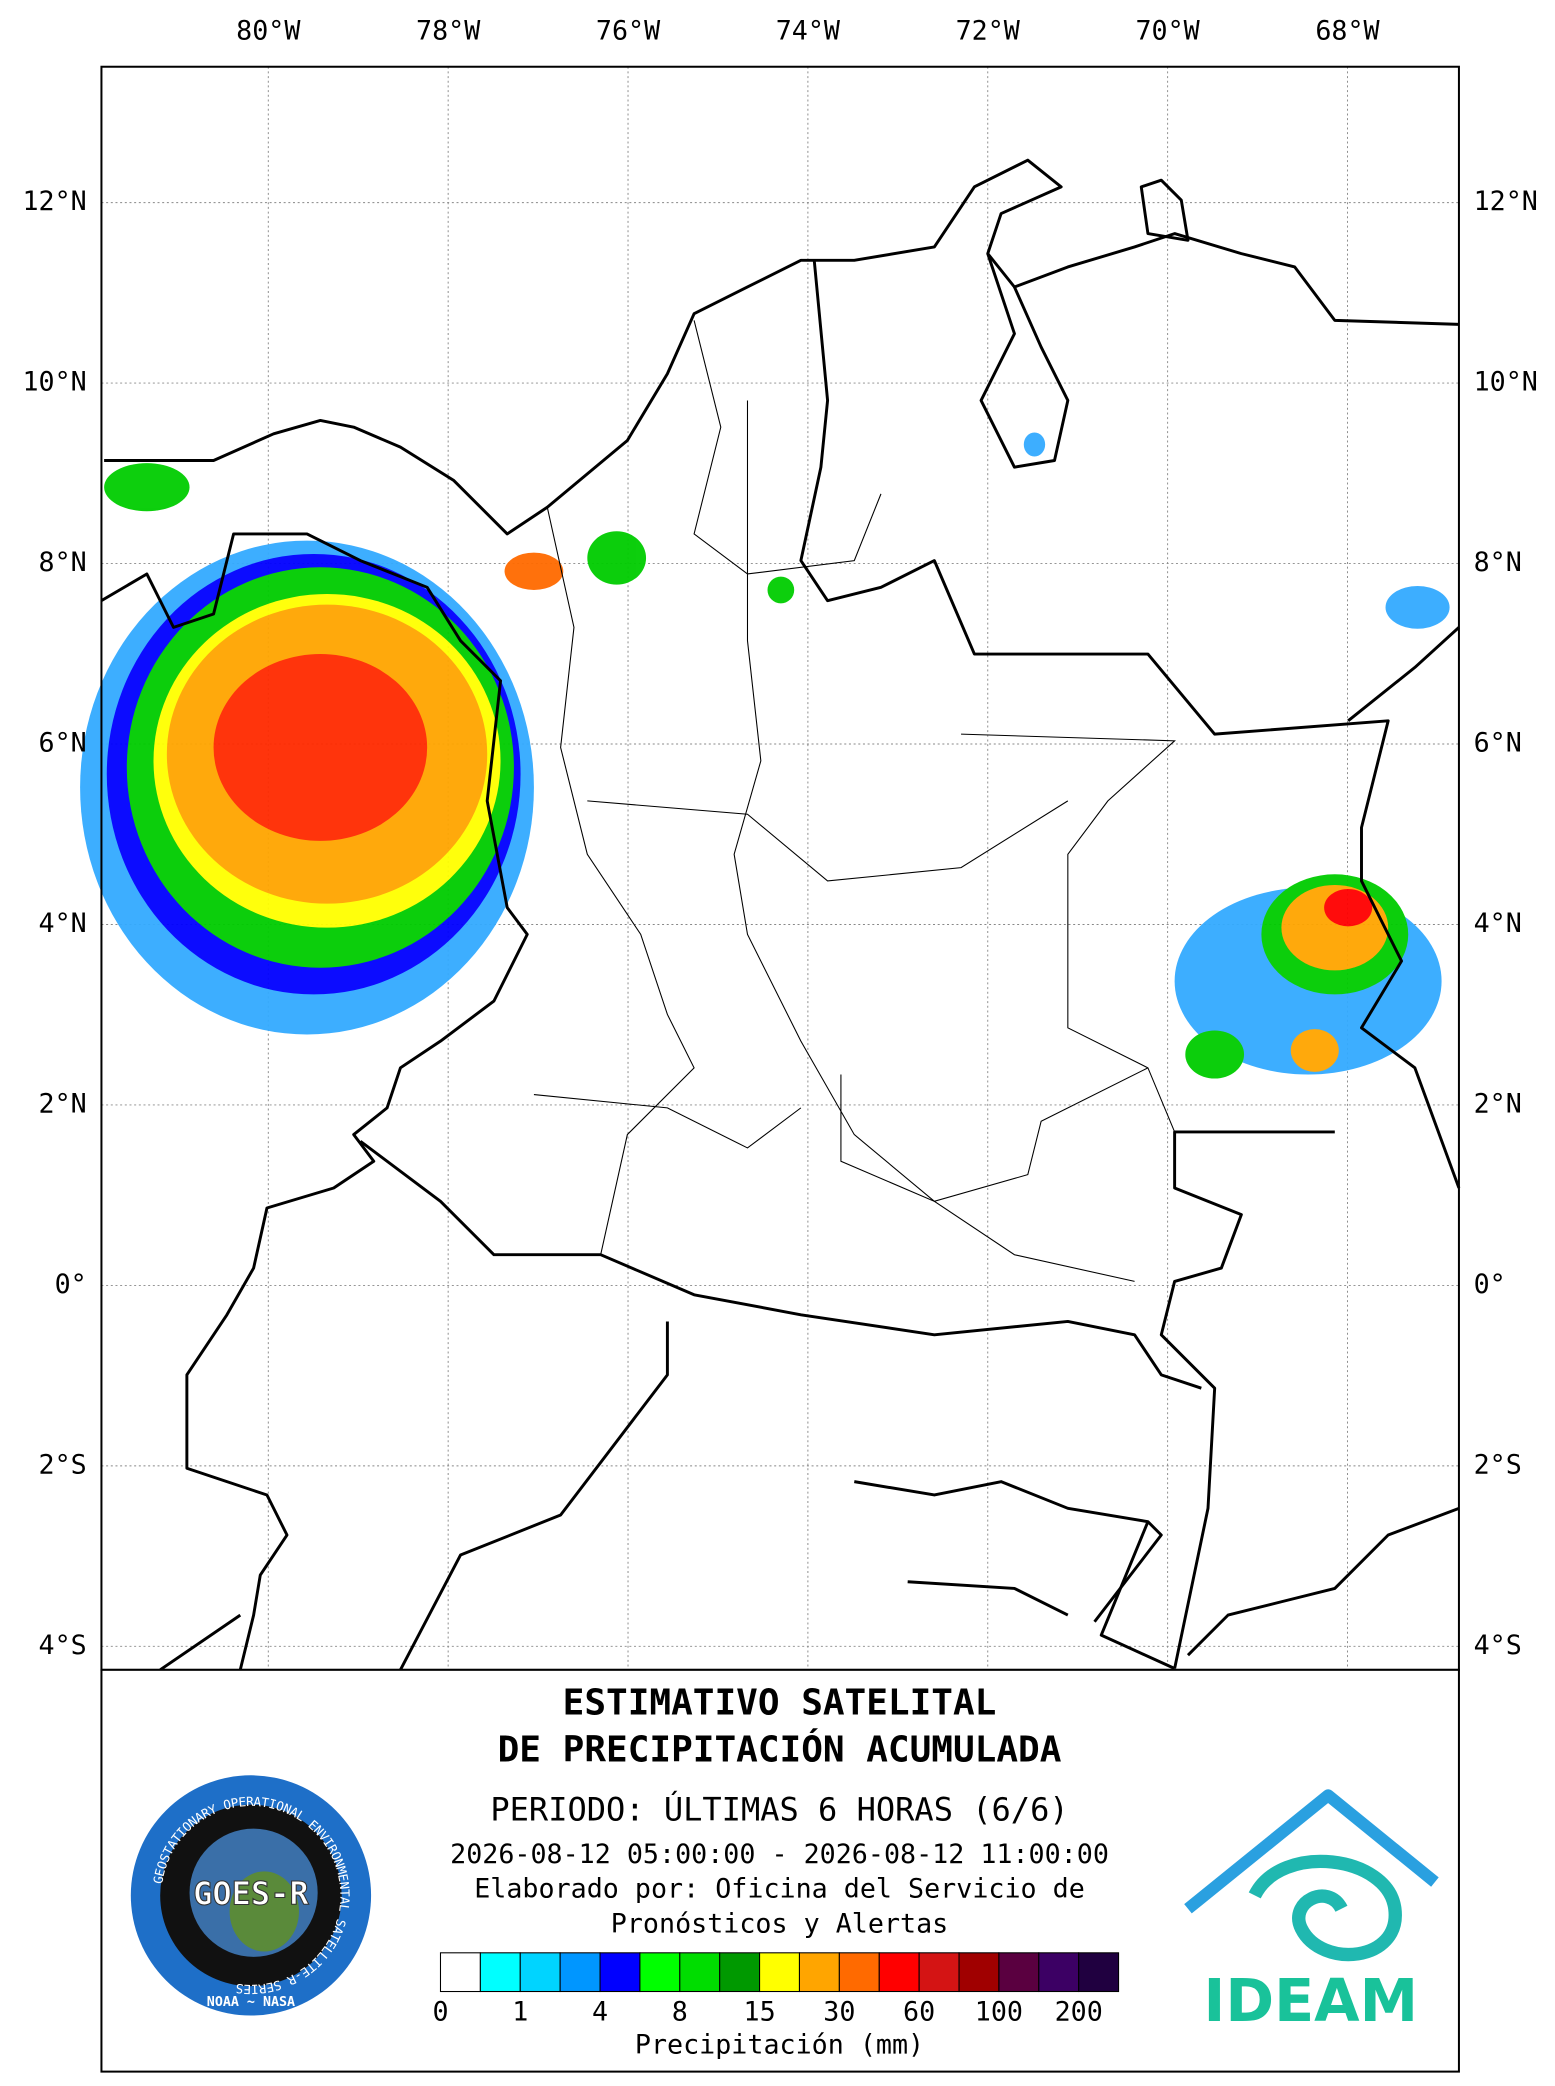 This screenshot has height=2086, width=1555. Describe the element at coordinates (919, 2011) in the screenshot. I see `colorbar-tick-label: 60` at that location.